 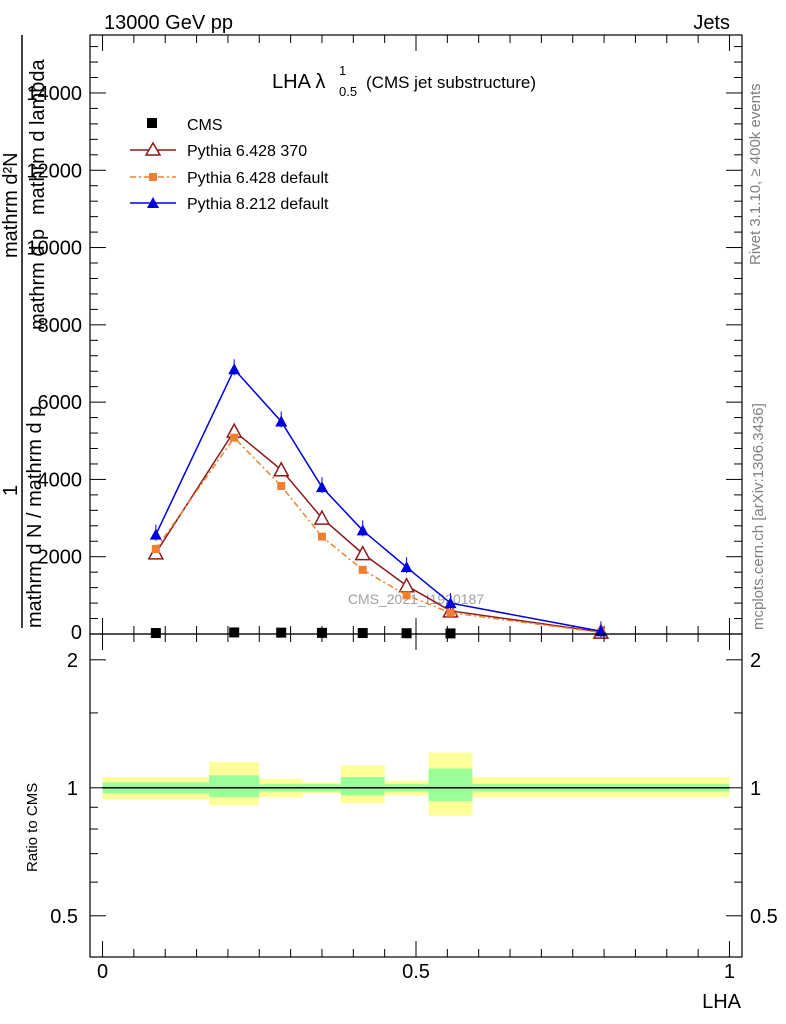 What do you see at coordinates (755, 789) in the screenshot?
I see `ratio-y-tick-label-right: 1` at bounding box center [755, 789].